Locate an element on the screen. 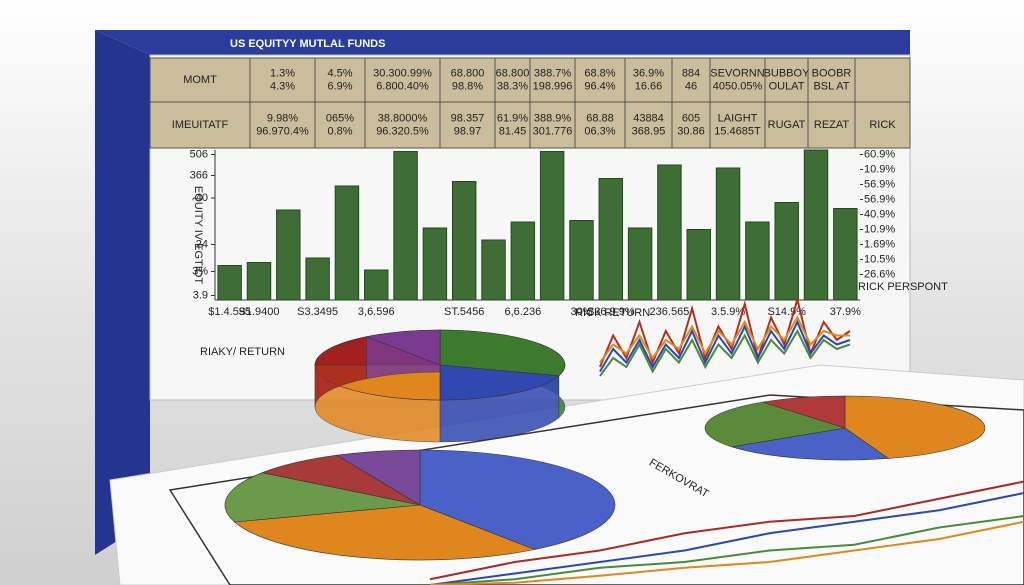  table-cell: 6.9% is located at coordinates (339, 86).